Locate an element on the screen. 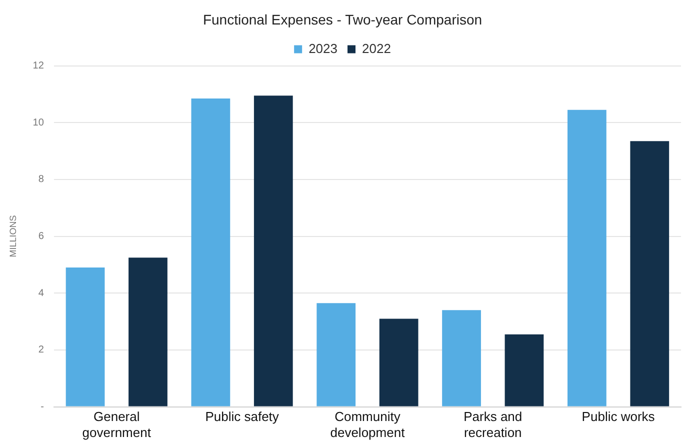 This screenshot has width=693, height=448. y-tick-label: 2 is located at coordinates (41, 350).